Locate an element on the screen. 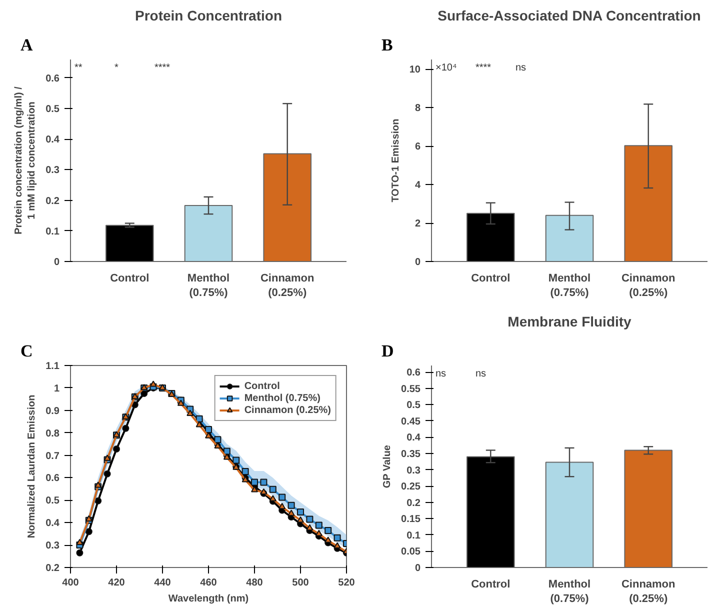  y-axis-title: GP Value is located at coordinates (388, 466).